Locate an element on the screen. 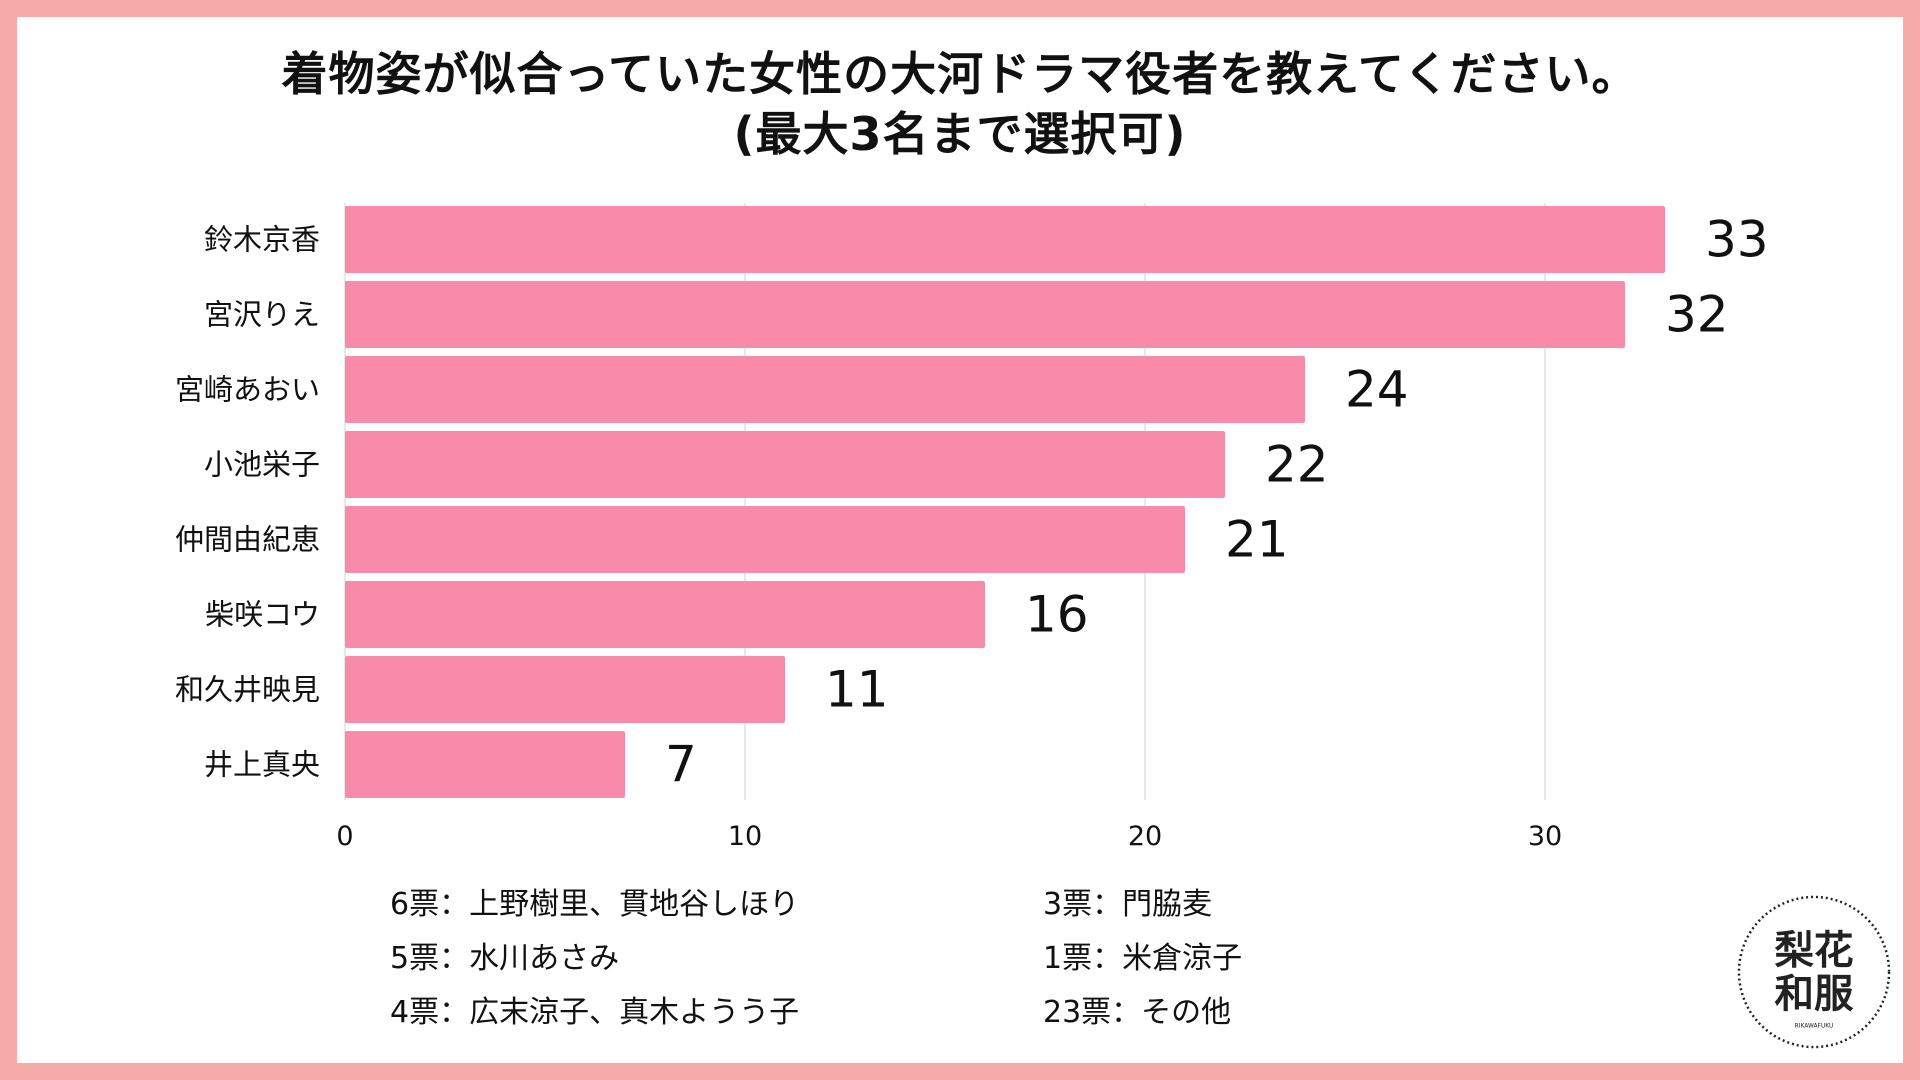 The height and width of the screenshot is (1080, 1920). note-item: 5票：水川あさみ is located at coordinates (505, 958).